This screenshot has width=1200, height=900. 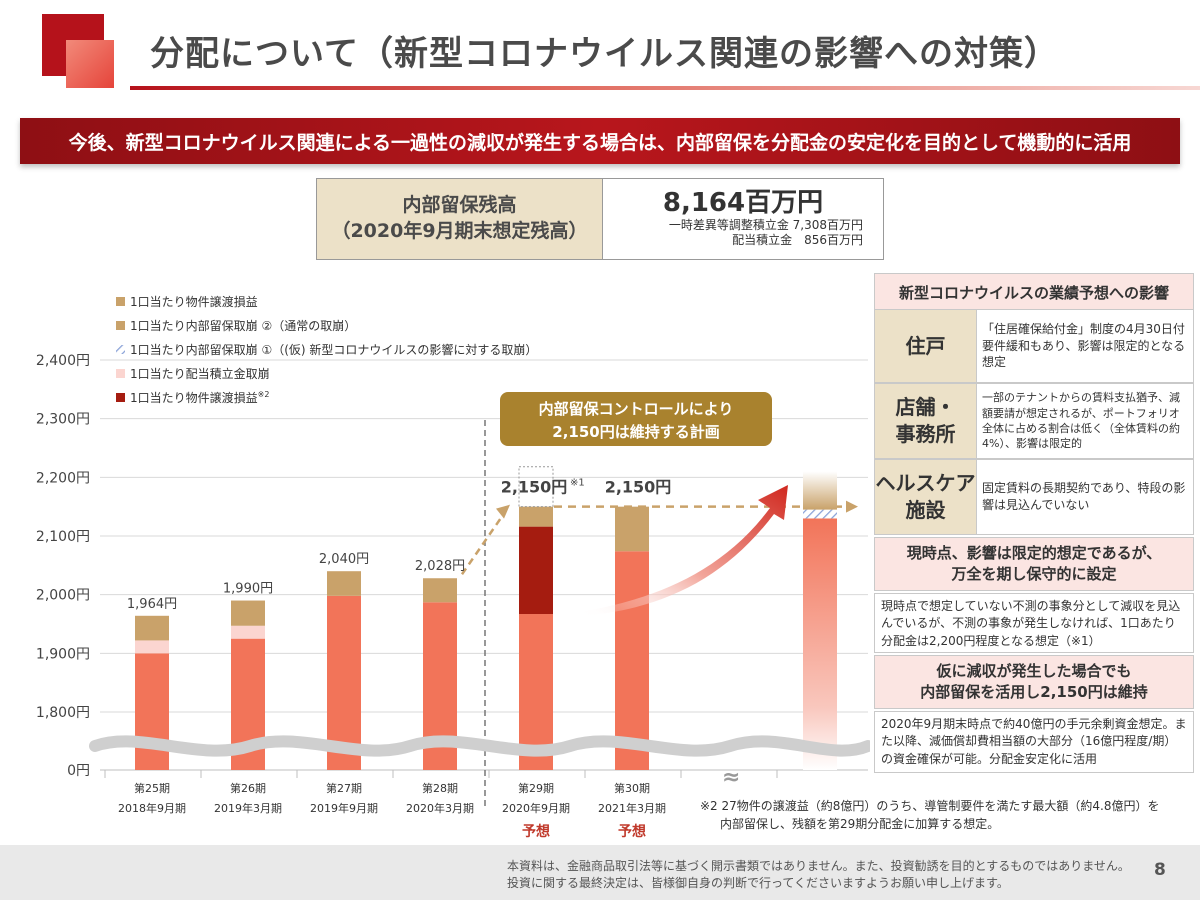 I want to click on legend-label: 1口当たり内部留保取崩 ②（通常の取崩）, so click(x=243, y=325).